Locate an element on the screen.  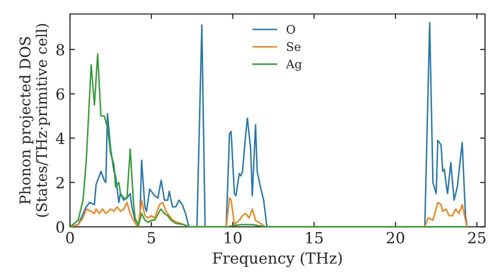
x-tick-label: 10 is located at coordinates (233, 238).